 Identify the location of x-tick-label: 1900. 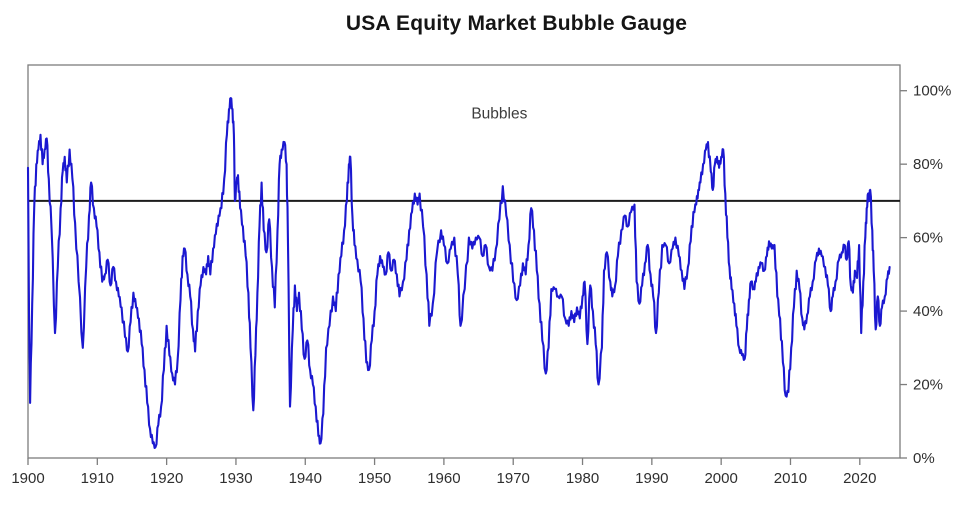
(27, 478).